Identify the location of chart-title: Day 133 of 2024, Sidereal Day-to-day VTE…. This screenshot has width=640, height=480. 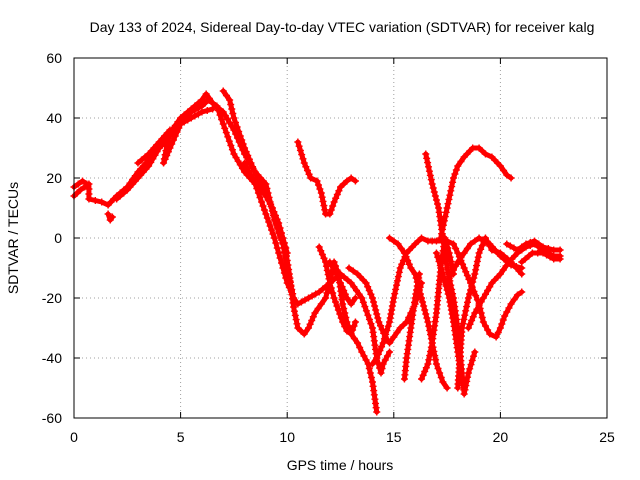
(342, 27).